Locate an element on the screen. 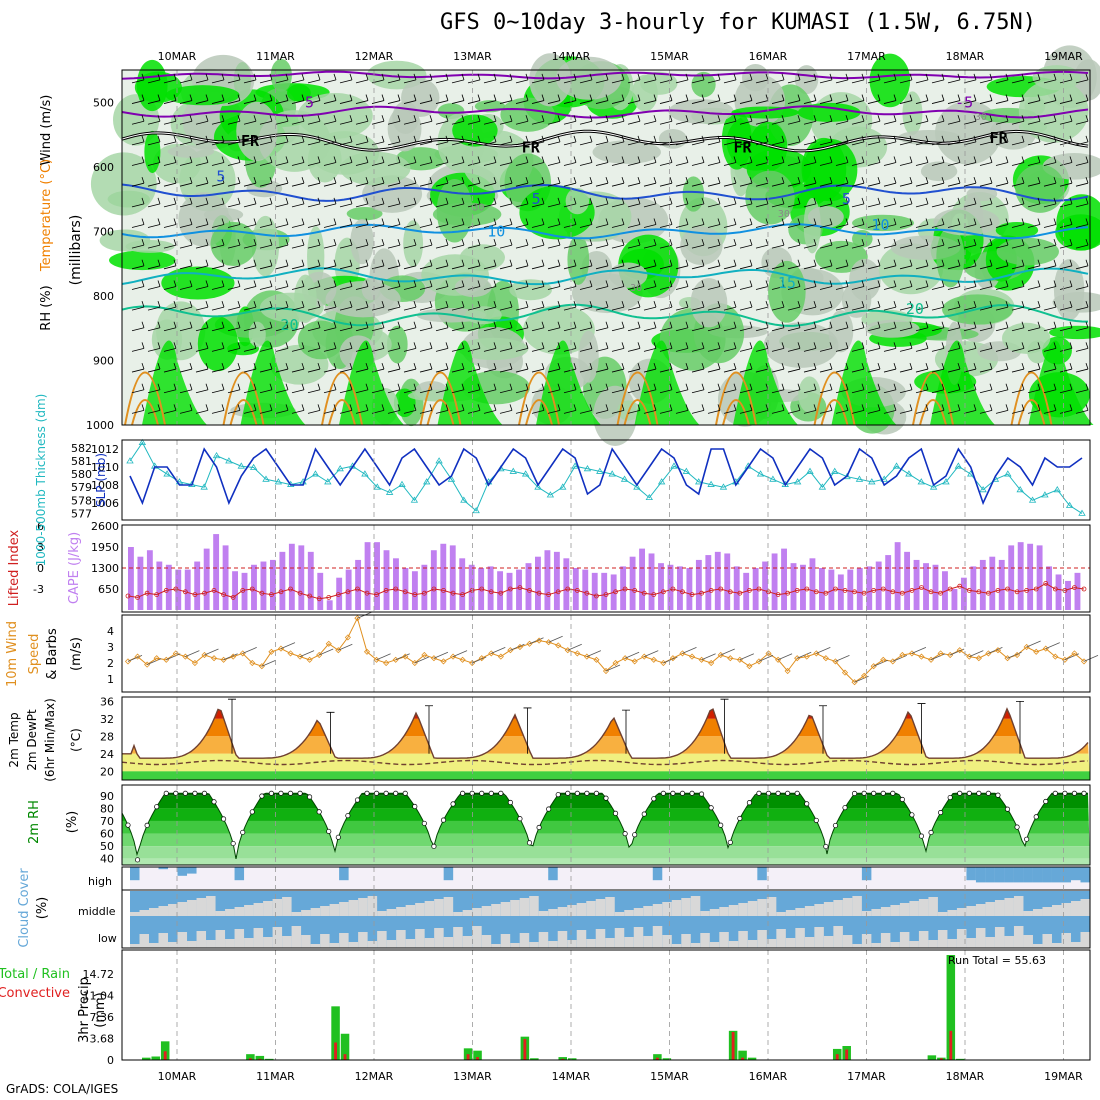  precip-conv-bar is located at coordinates (941, 1059).